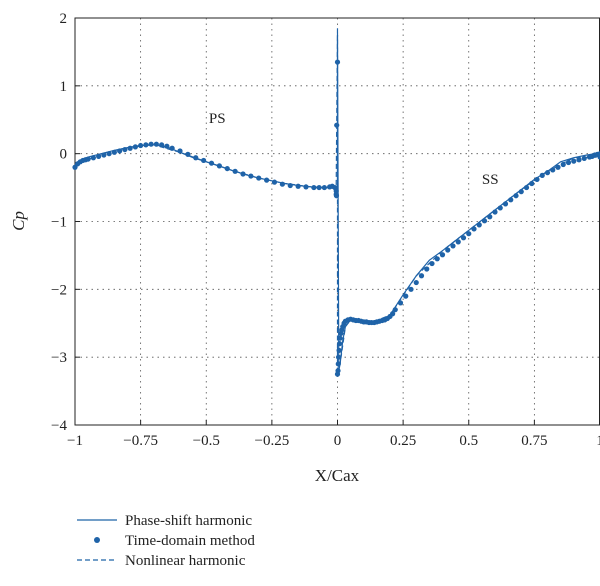 The image size is (600, 586). What do you see at coordinates (75, 441) in the screenshot?
I see `x-tick-label: −1` at bounding box center [75, 441].